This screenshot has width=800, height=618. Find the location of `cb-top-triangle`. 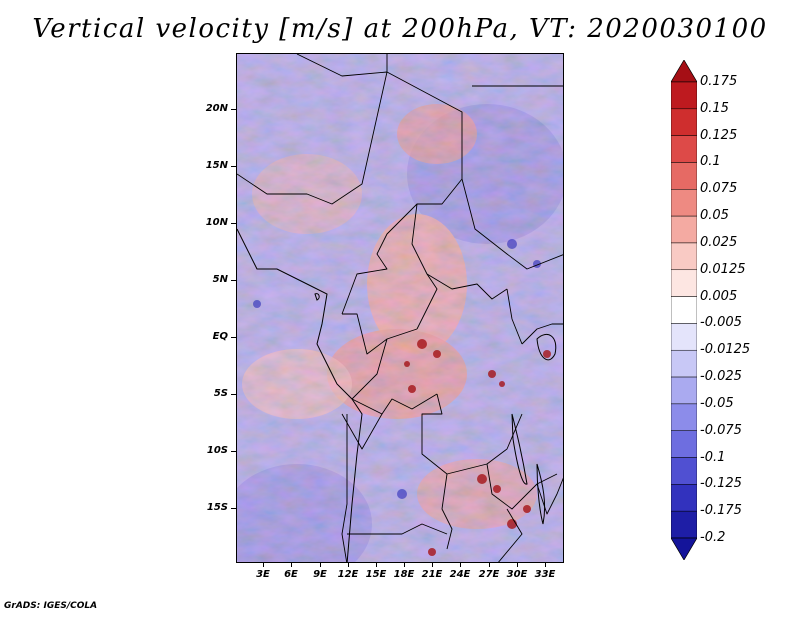

cb-top-triangle is located at coordinates (684, 71).